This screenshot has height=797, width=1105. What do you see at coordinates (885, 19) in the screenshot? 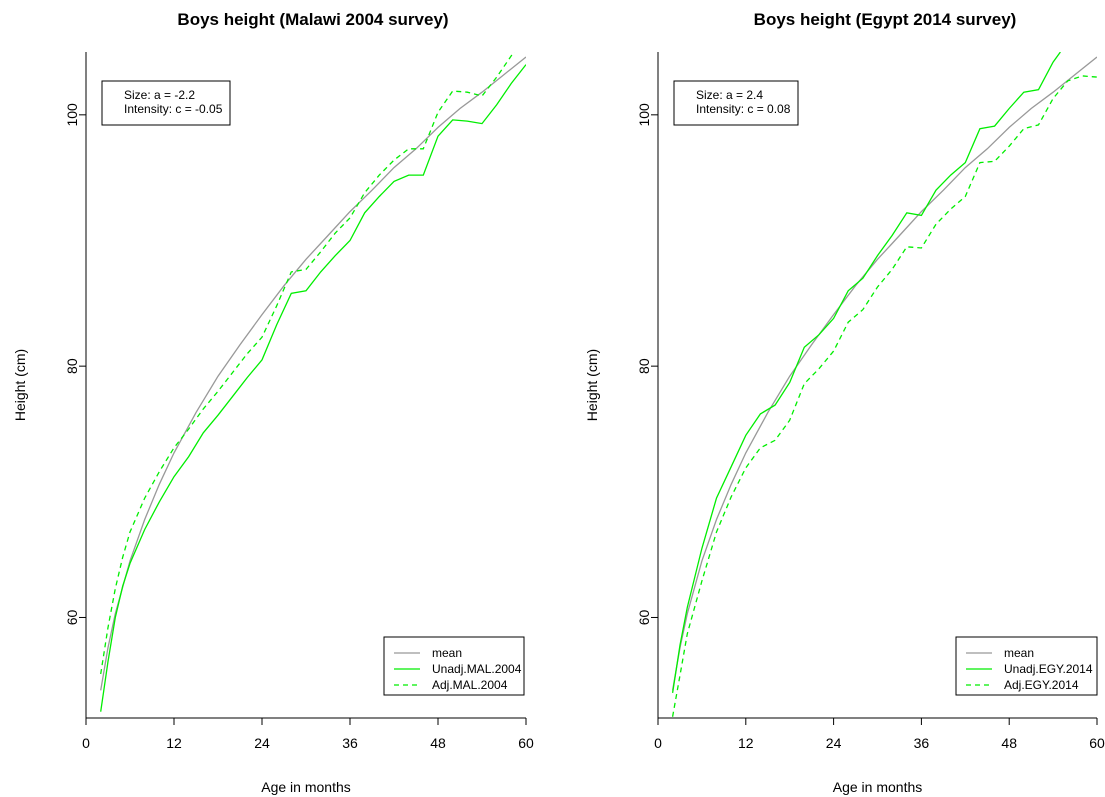
I see `chart-title: Boys height (Egypt 2014 survey)` at bounding box center [885, 19].